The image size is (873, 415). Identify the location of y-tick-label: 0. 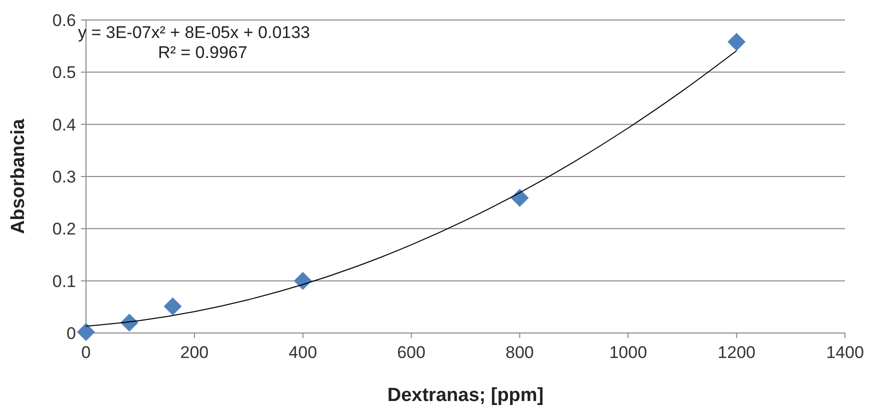
(71, 333).